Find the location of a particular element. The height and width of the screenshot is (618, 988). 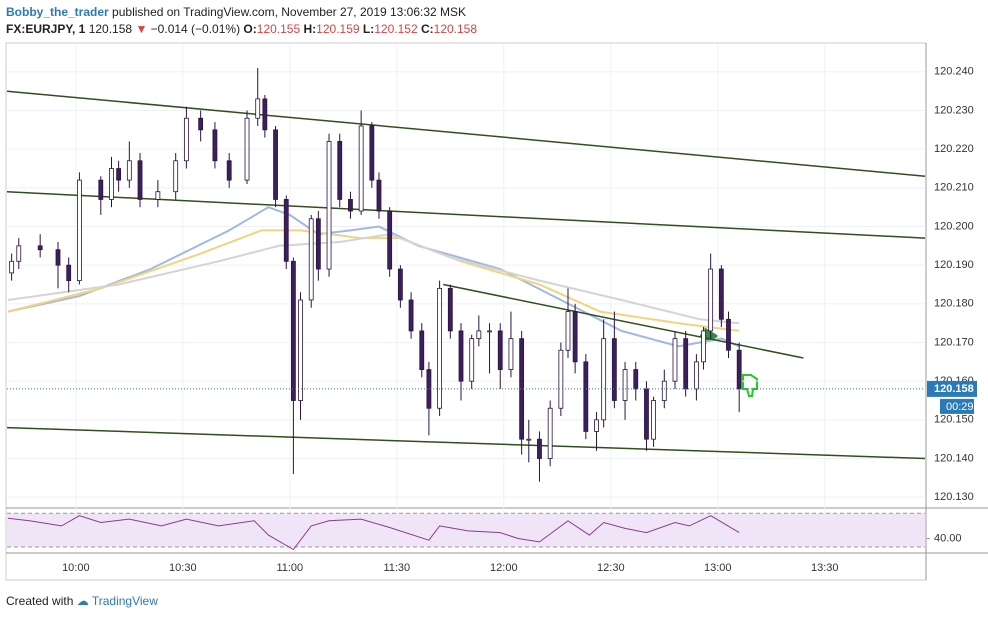

countdown-box is located at coordinates (957, 406).